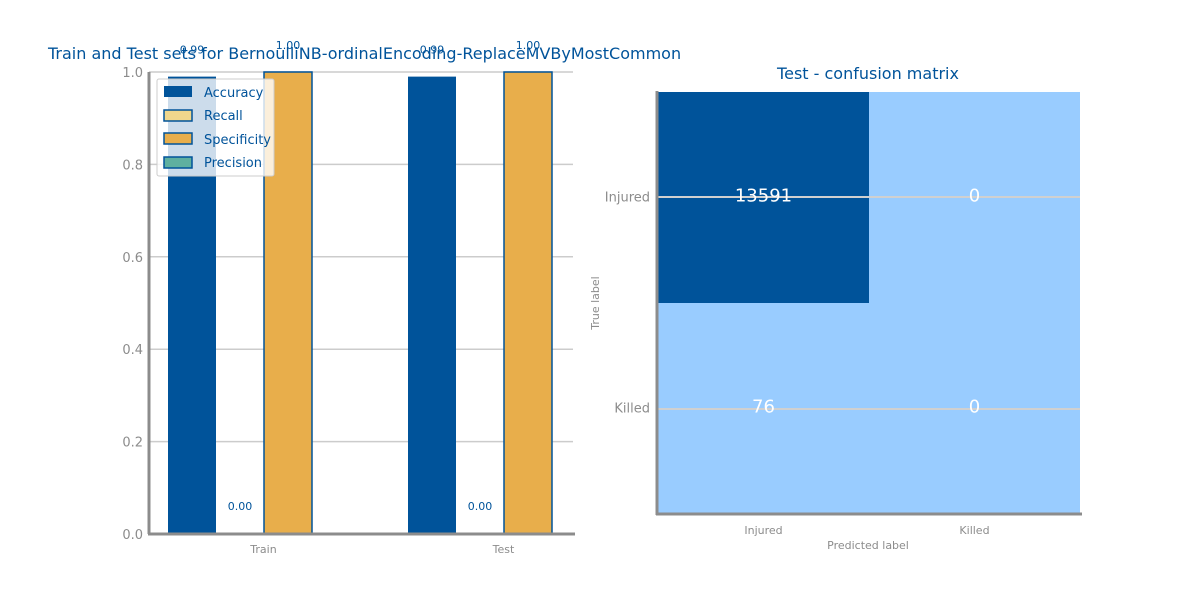  Describe the element at coordinates (262, 549) in the screenshot. I see `x-tick-label: Train` at that location.